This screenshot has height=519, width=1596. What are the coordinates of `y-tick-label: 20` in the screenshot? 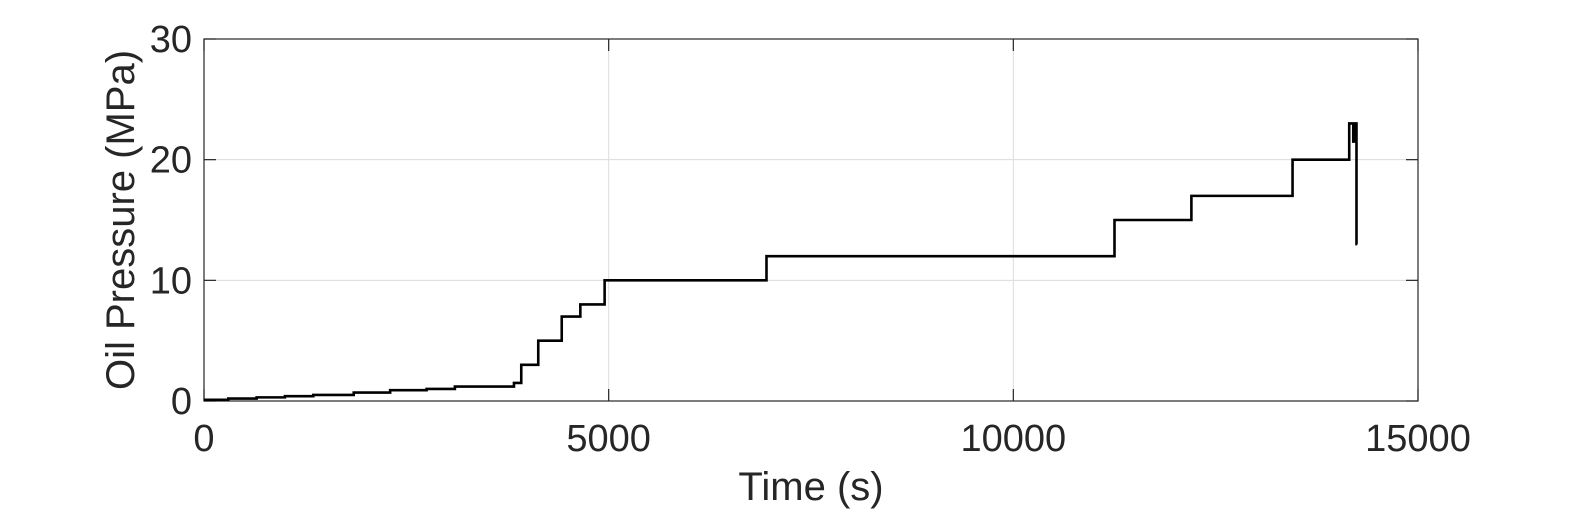 It's located at (171, 161).